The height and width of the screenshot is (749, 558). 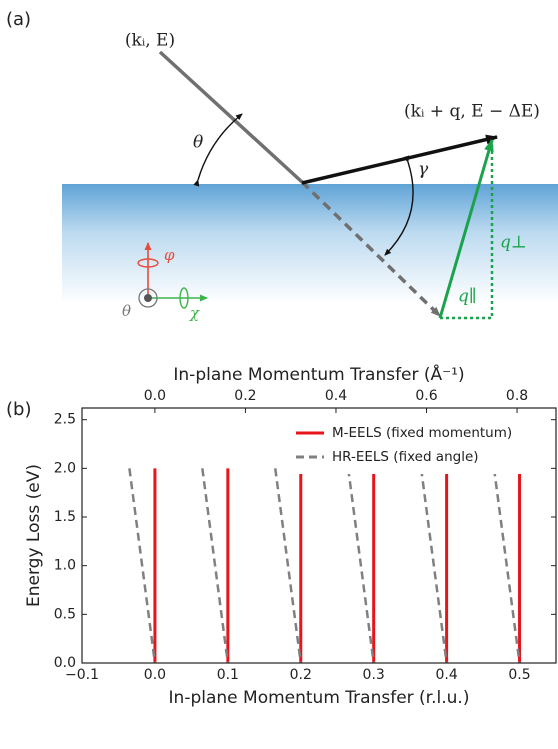 I want to click on theta-arc, so click(x=218, y=150).